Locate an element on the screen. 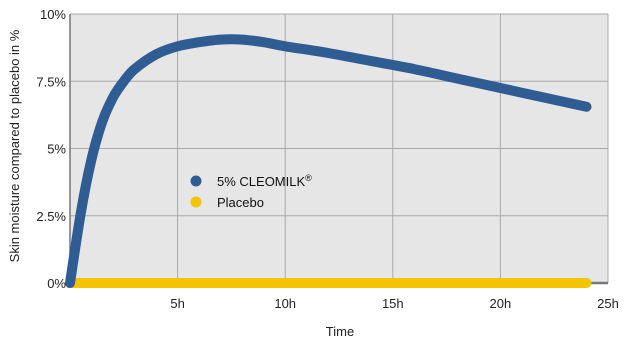 Image resolution: width=628 pixels, height=340 pixels. legend-label-placebo: Placebo is located at coordinates (240, 202).